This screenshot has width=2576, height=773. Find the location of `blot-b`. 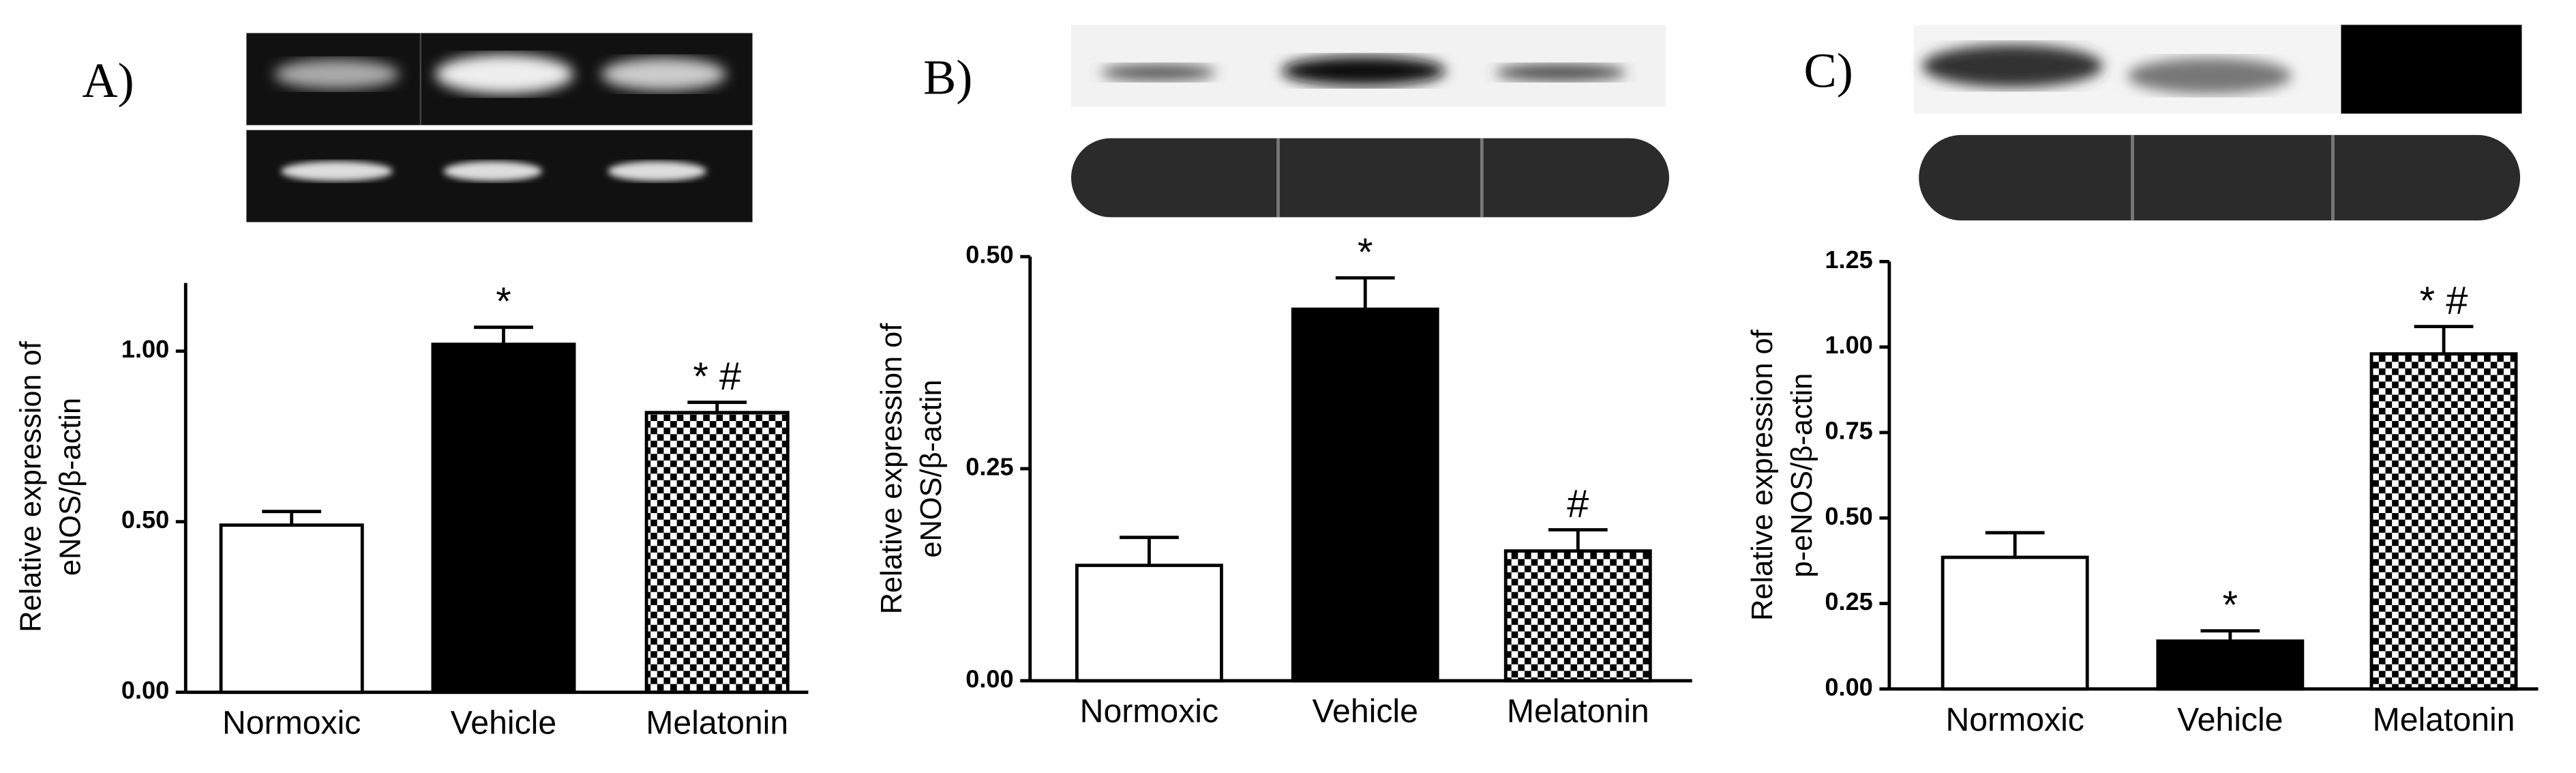

blot-b is located at coordinates (1369, 121).